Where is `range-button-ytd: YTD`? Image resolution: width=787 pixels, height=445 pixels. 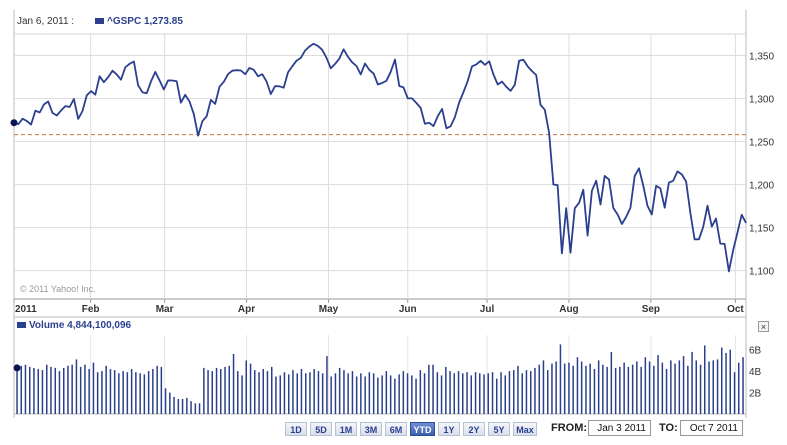 range-button-ytd: YTD is located at coordinates (422, 429).